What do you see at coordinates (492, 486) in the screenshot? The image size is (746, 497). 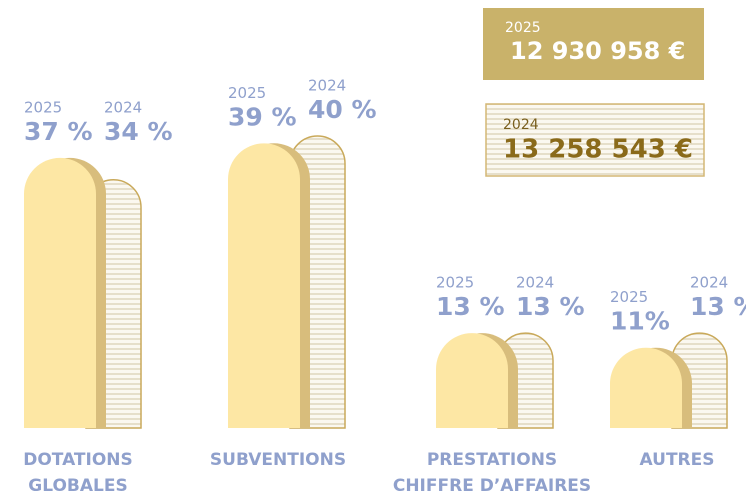 I see `category-label: CHIFFRE D’AFFAIRES` at bounding box center [492, 486].